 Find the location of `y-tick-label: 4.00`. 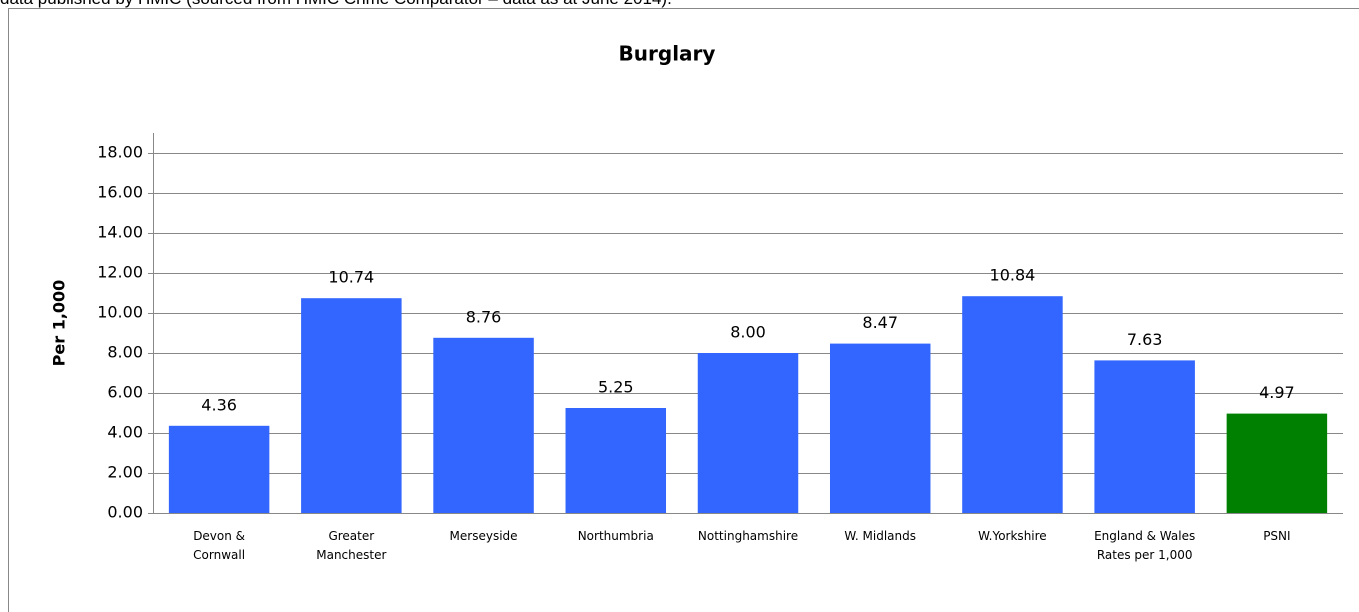

y-tick-label: 4.00 is located at coordinates (125, 432).